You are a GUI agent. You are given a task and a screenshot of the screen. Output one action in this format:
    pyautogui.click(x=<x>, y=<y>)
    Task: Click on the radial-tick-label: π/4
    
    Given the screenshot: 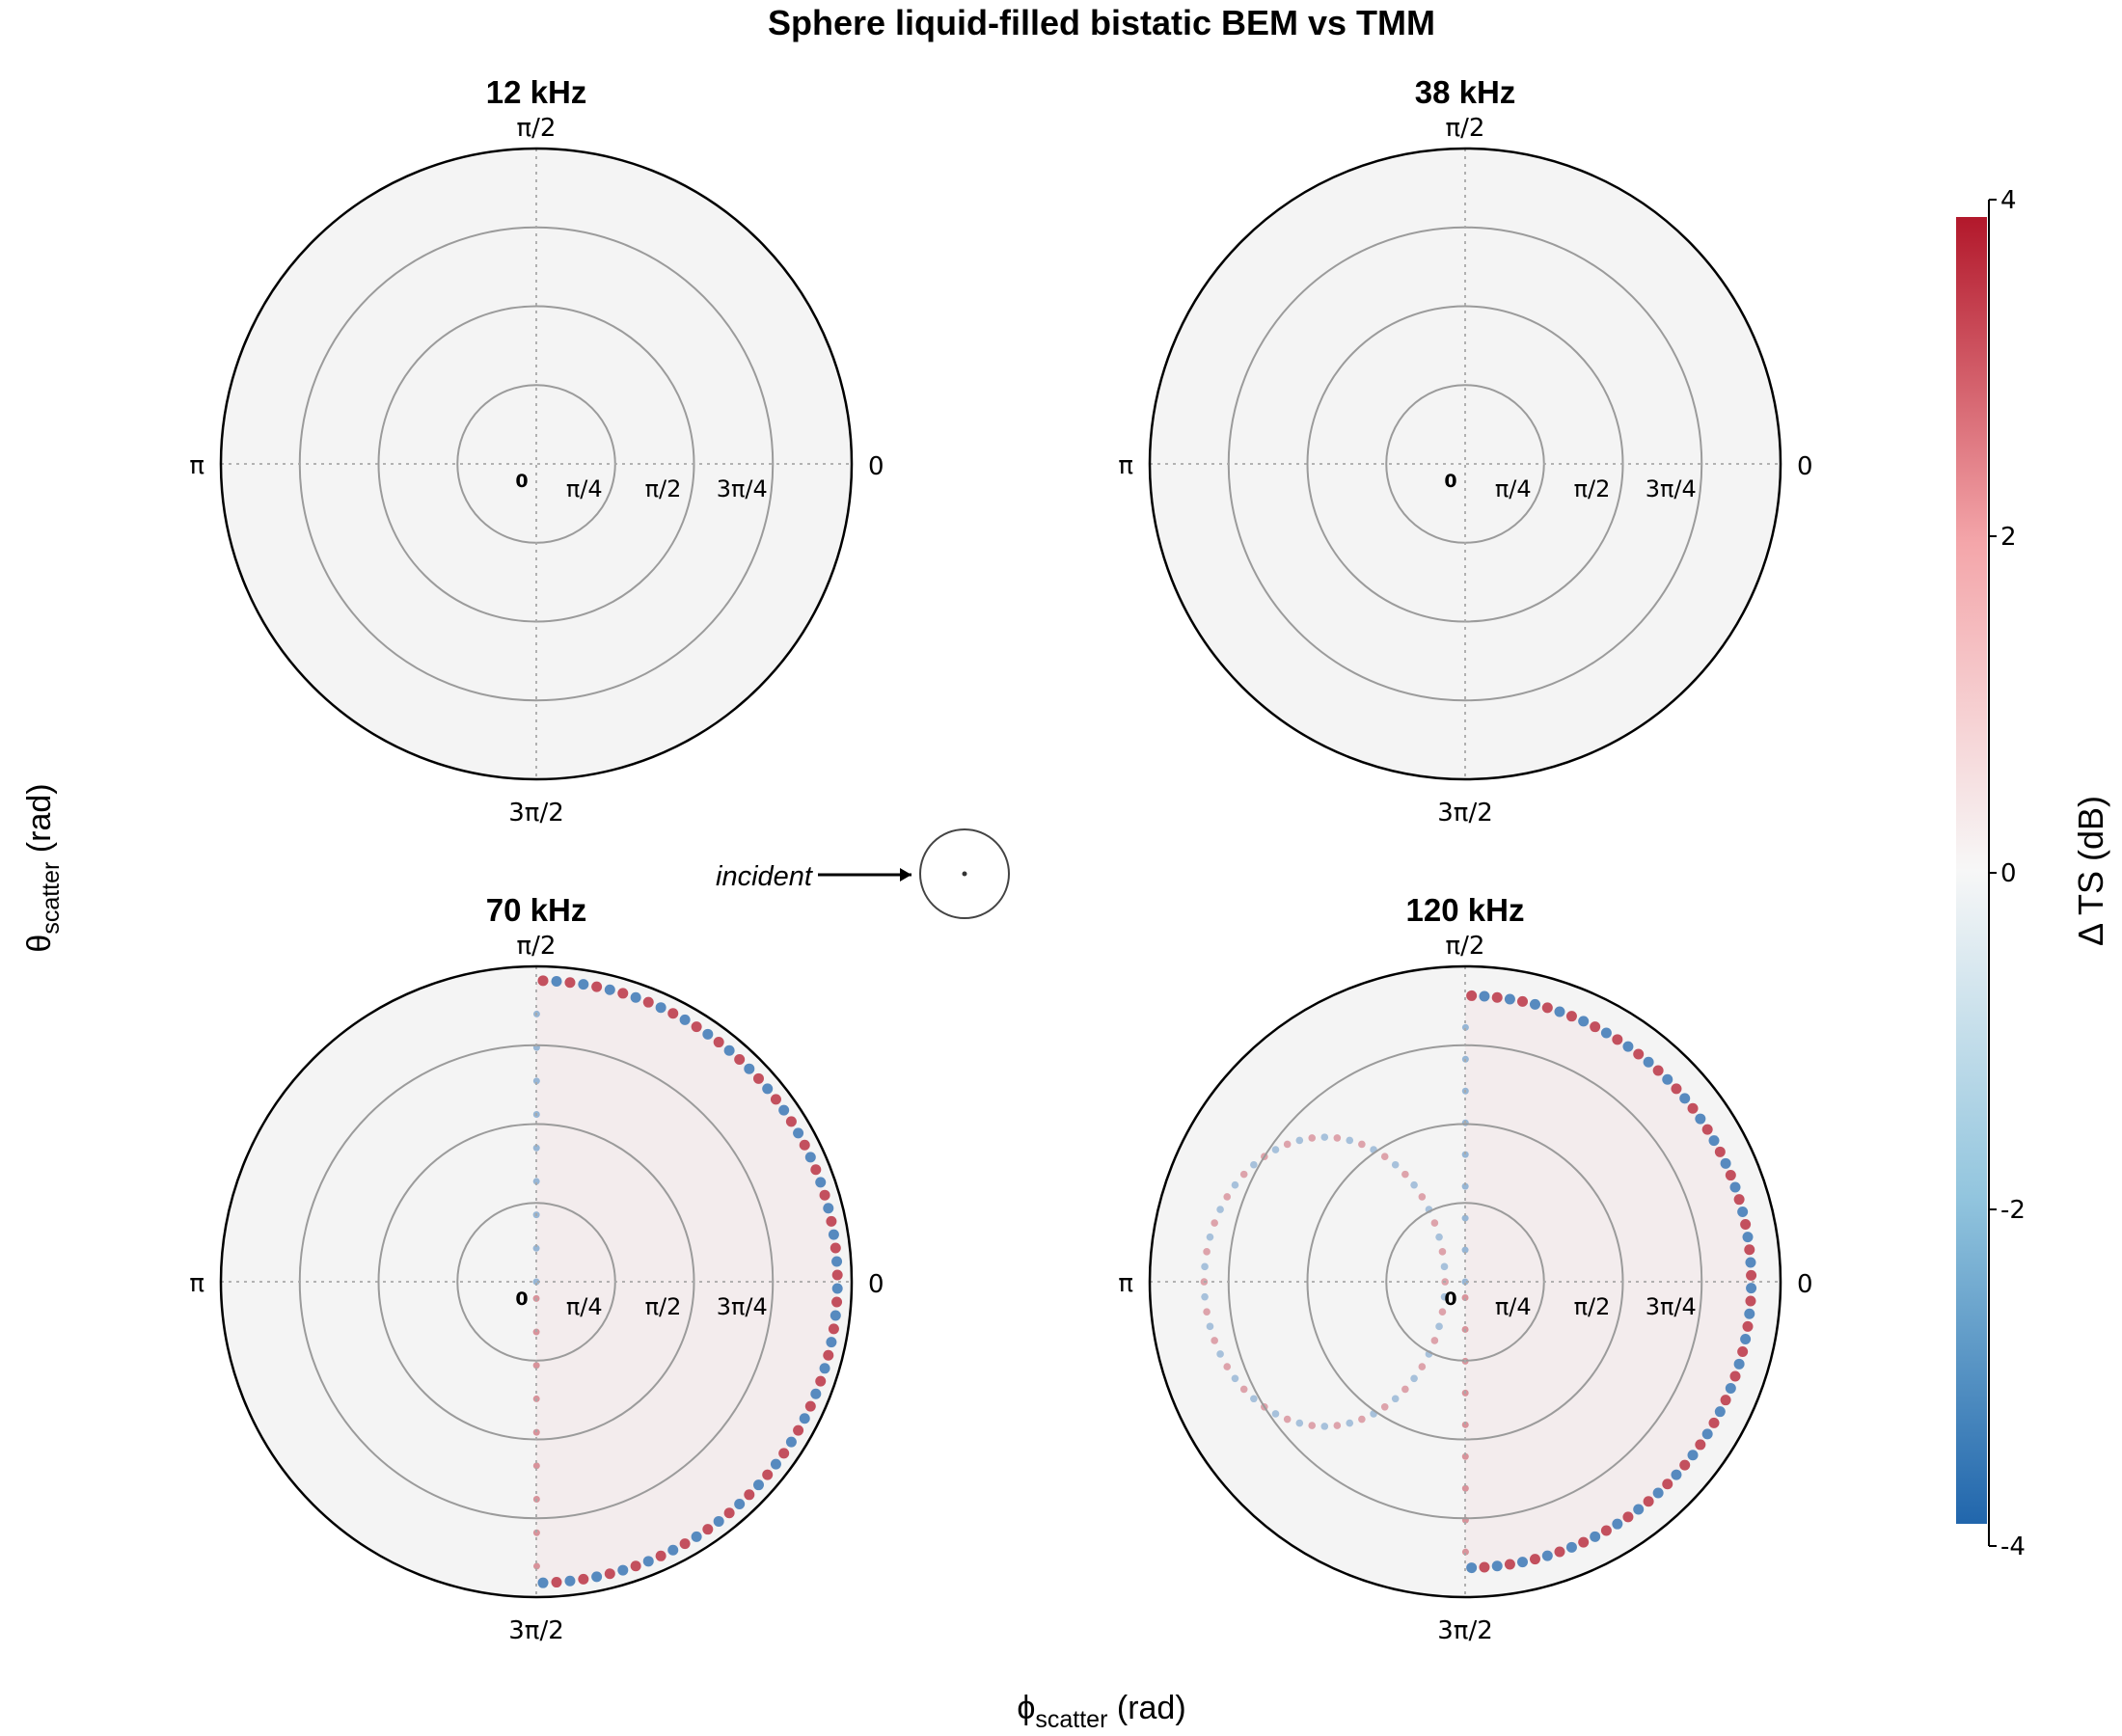 What is the action you would take?
    pyautogui.click(x=1514, y=489)
    